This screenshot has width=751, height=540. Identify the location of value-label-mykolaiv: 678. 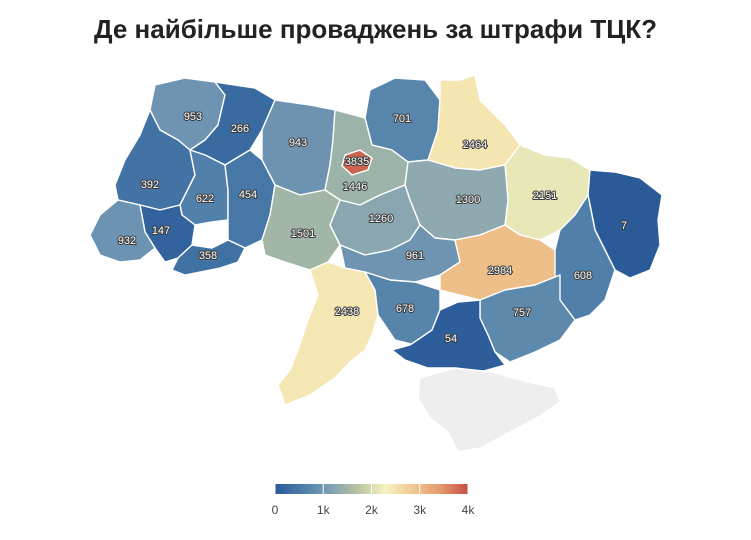
(405, 309).